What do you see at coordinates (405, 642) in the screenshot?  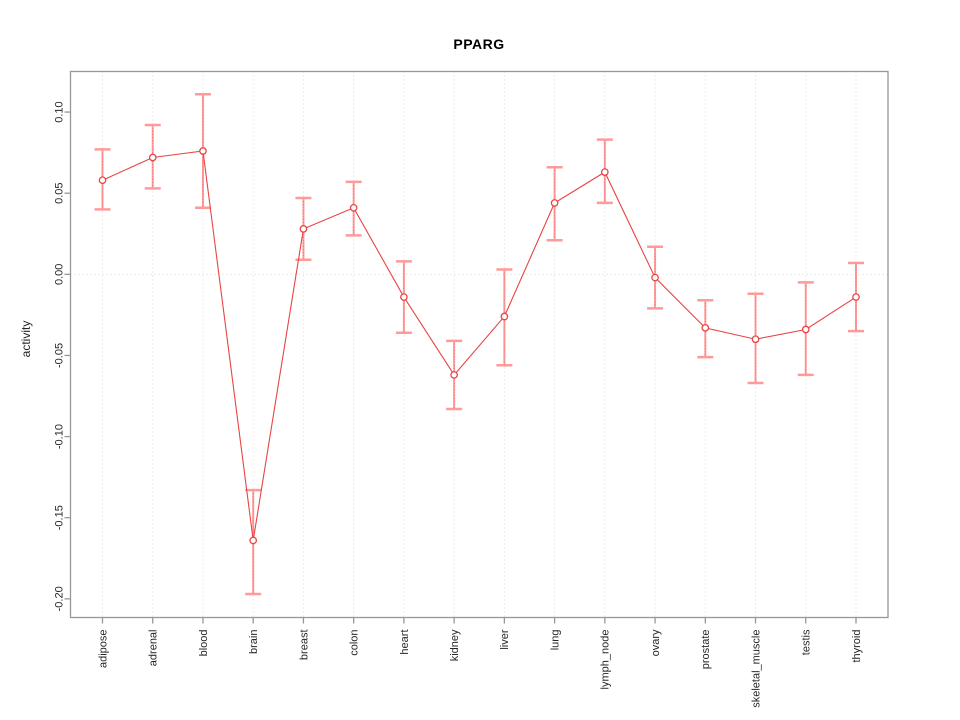 I see `x-tick-label: heart` at bounding box center [405, 642].